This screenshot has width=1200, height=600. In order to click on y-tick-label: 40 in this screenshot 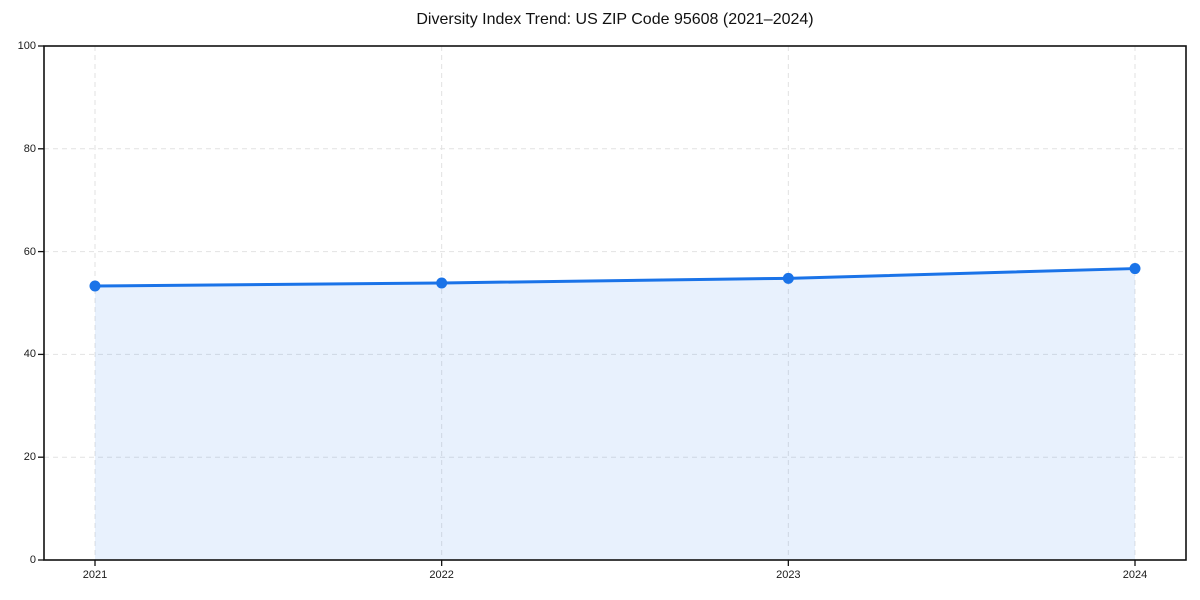, I will do `click(29, 354)`.